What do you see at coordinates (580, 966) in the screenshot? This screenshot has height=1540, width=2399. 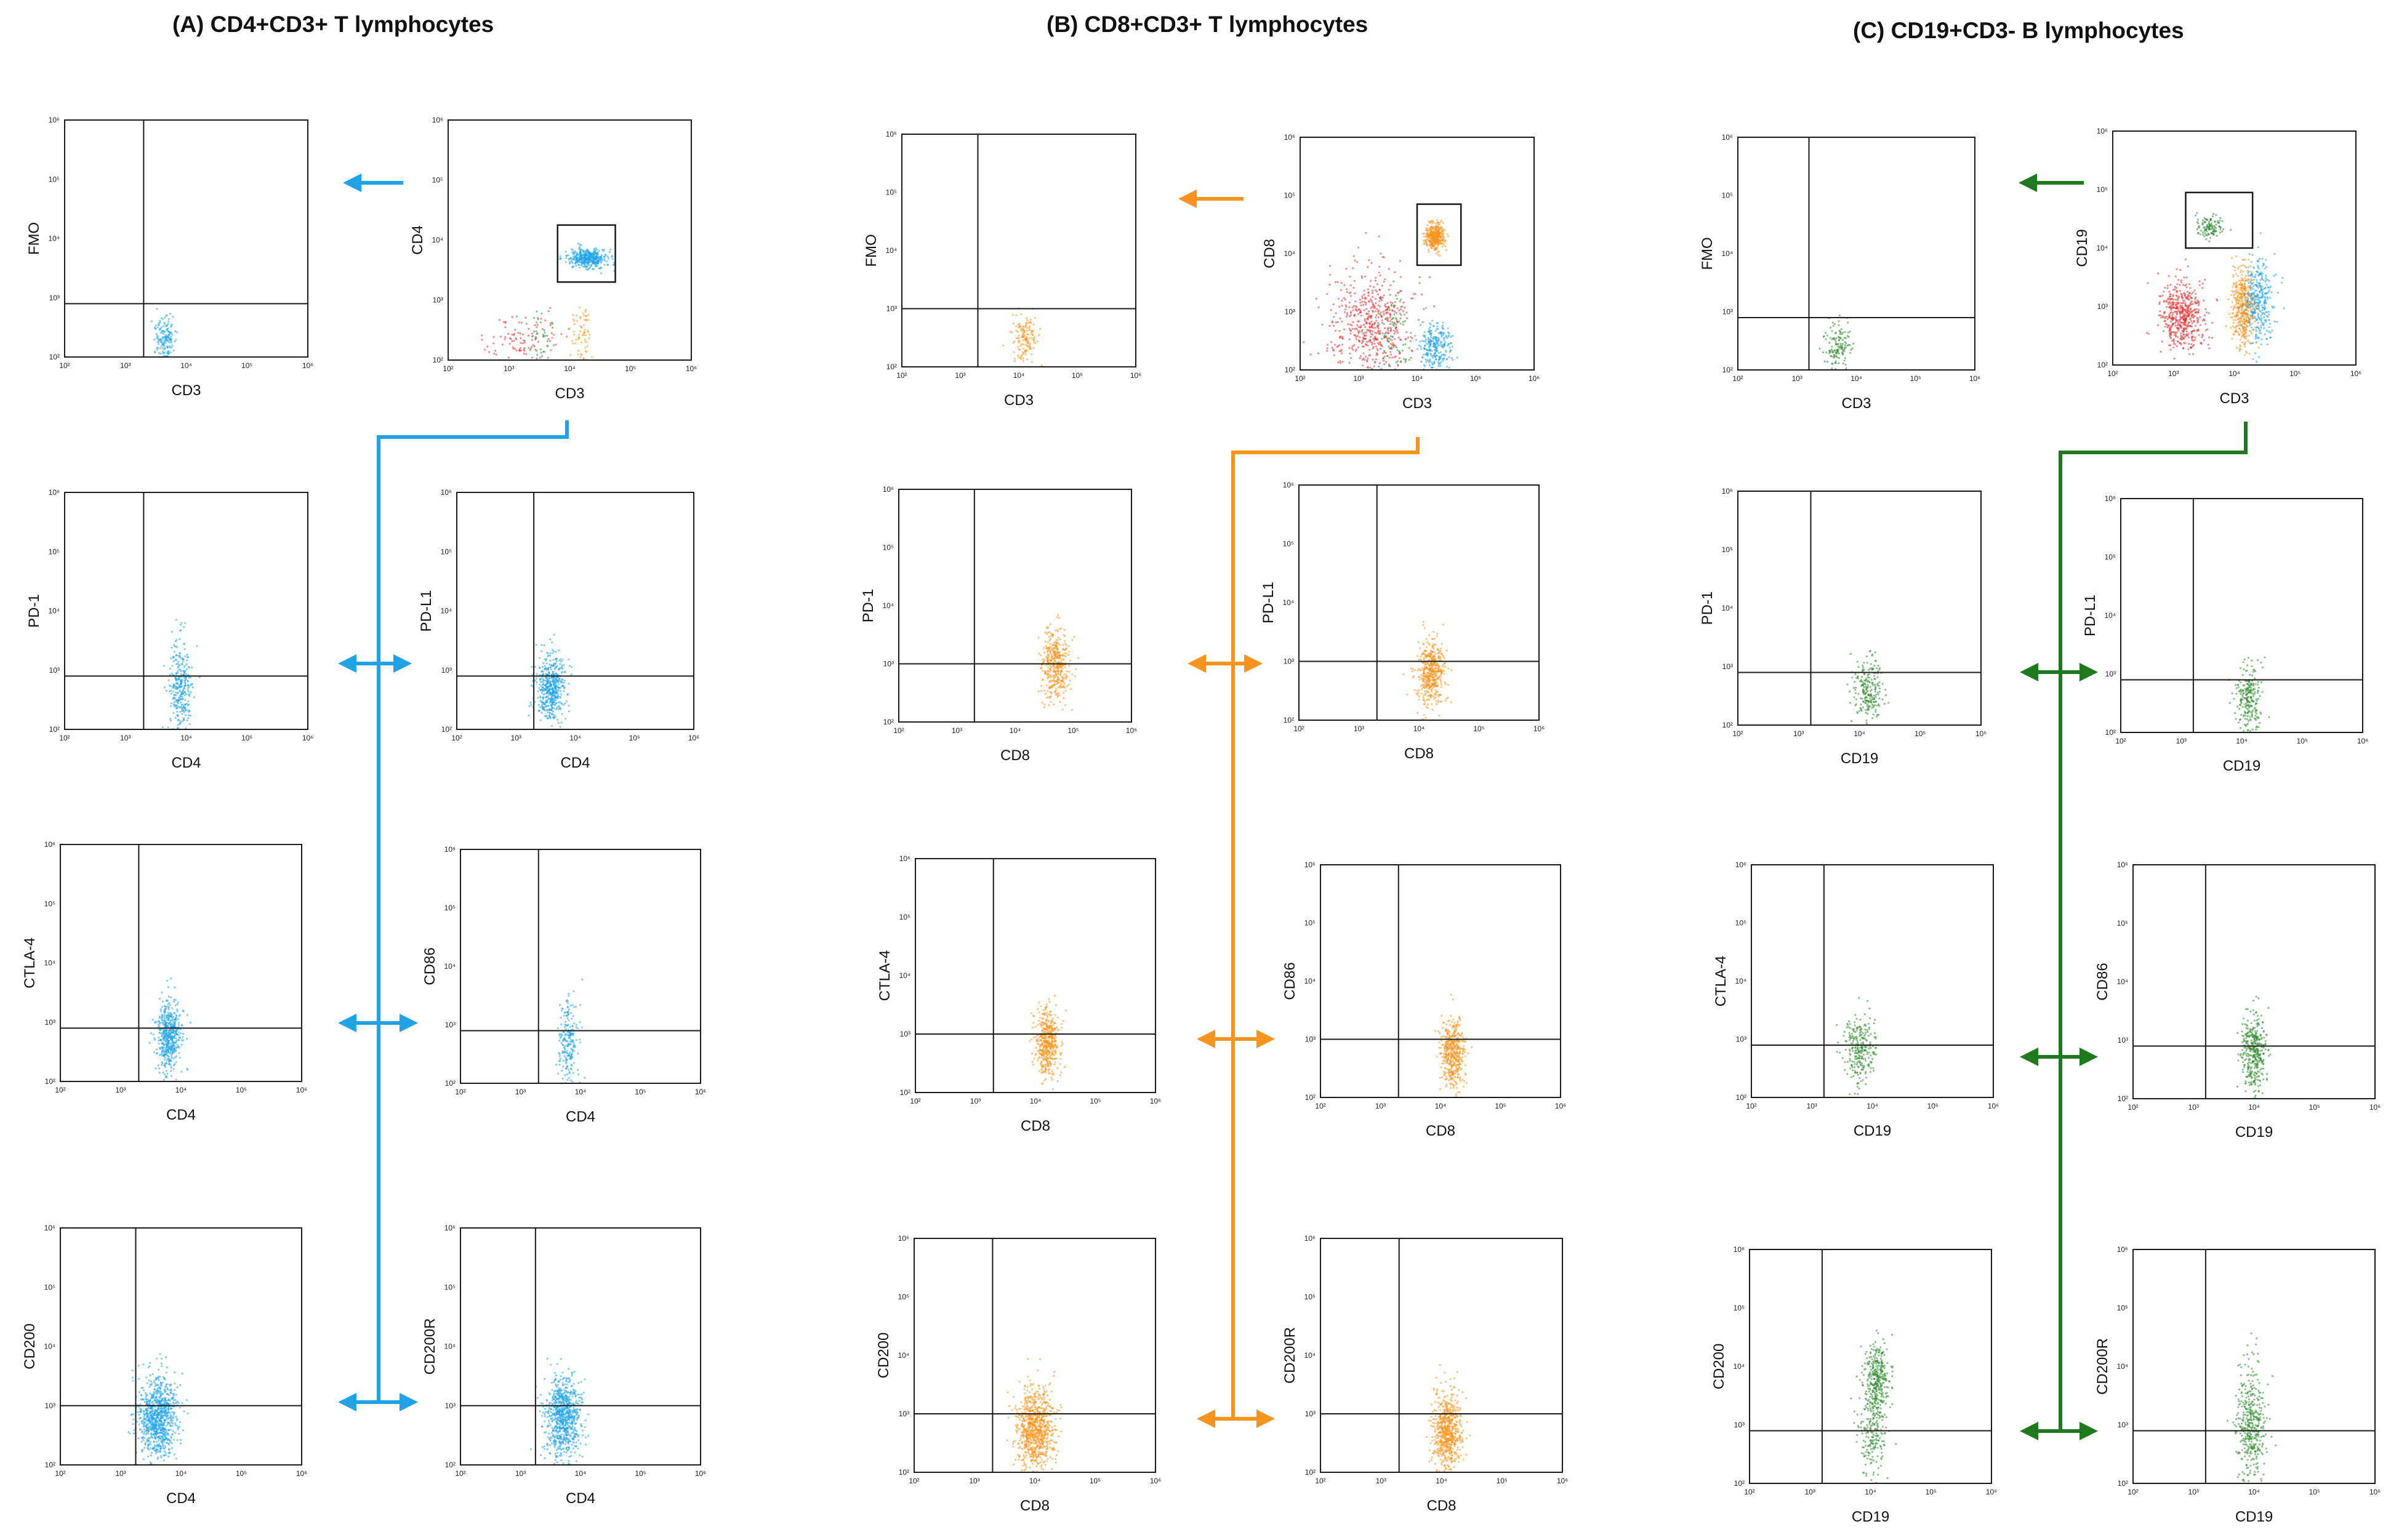 I see `plot-frame-A-cd86` at bounding box center [580, 966].